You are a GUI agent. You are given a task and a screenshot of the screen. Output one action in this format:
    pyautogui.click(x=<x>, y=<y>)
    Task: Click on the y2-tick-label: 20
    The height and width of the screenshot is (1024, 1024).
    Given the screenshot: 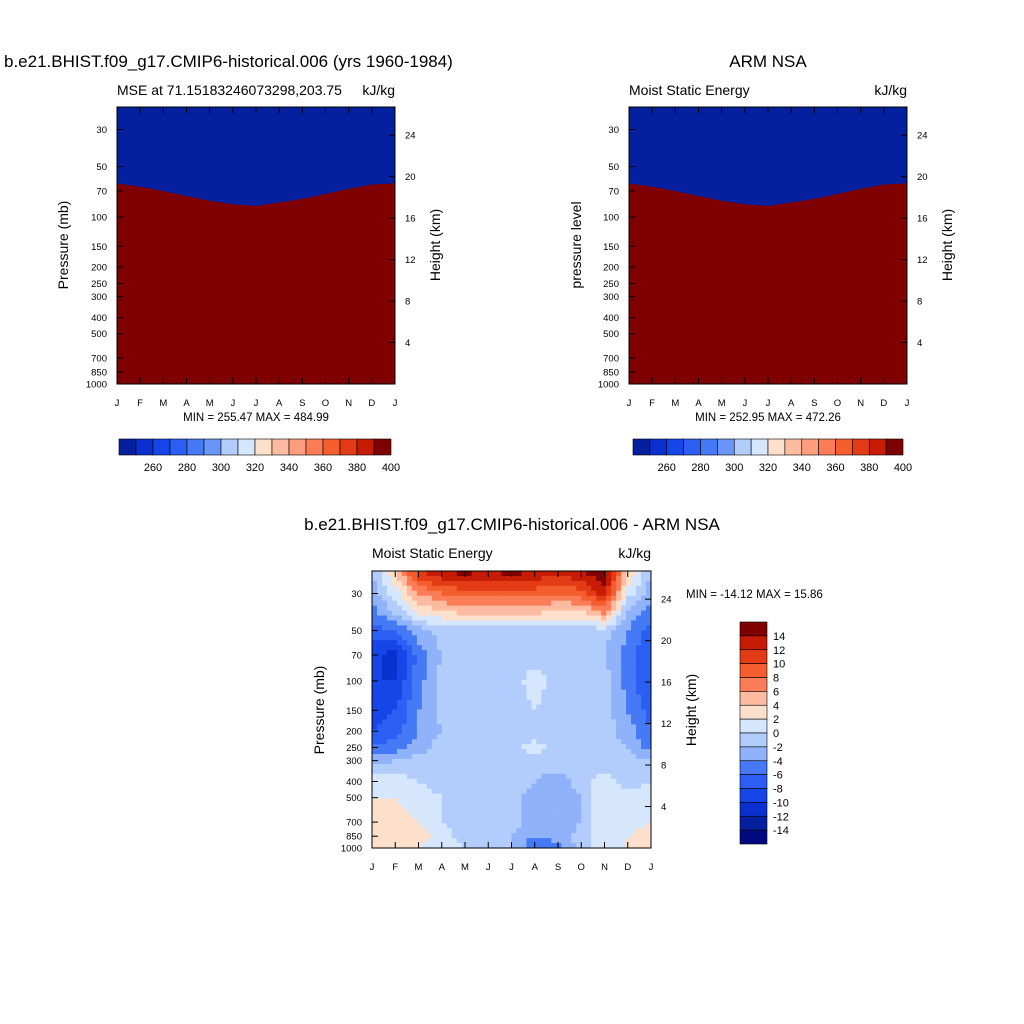 What is the action you would take?
    pyautogui.click(x=922, y=177)
    